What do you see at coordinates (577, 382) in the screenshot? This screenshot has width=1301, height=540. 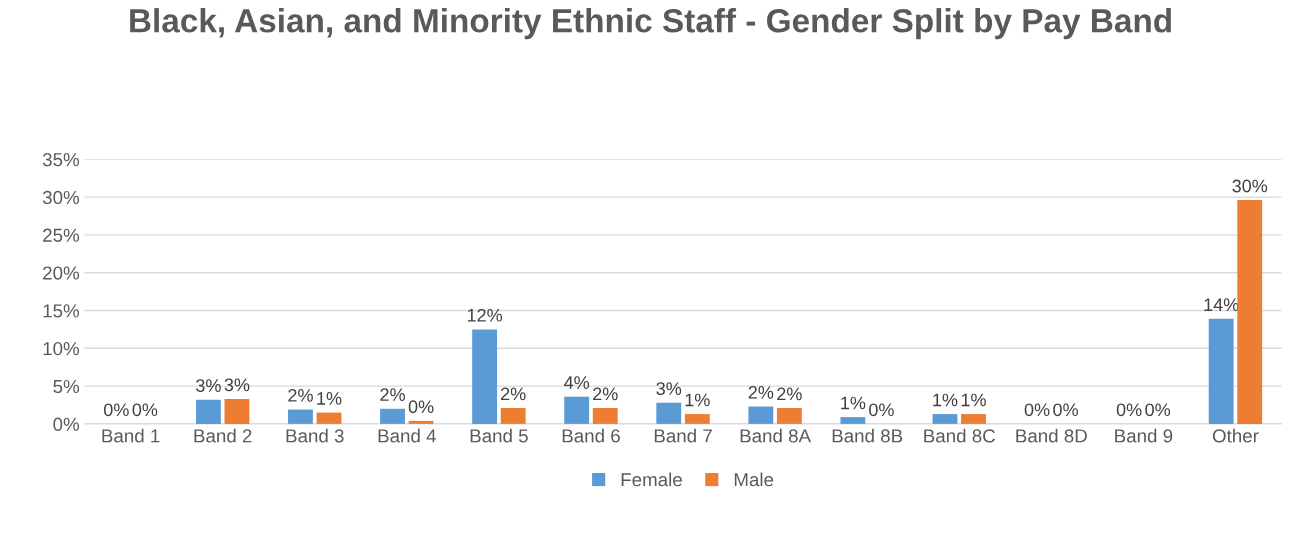 I see `data-label: 4%` at bounding box center [577, 382].